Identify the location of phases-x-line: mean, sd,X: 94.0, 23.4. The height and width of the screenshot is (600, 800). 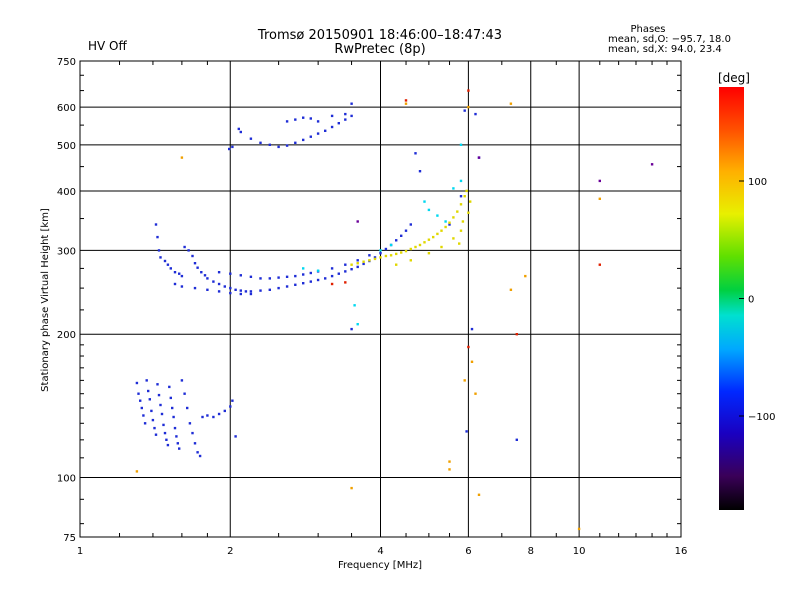
(665, 49).